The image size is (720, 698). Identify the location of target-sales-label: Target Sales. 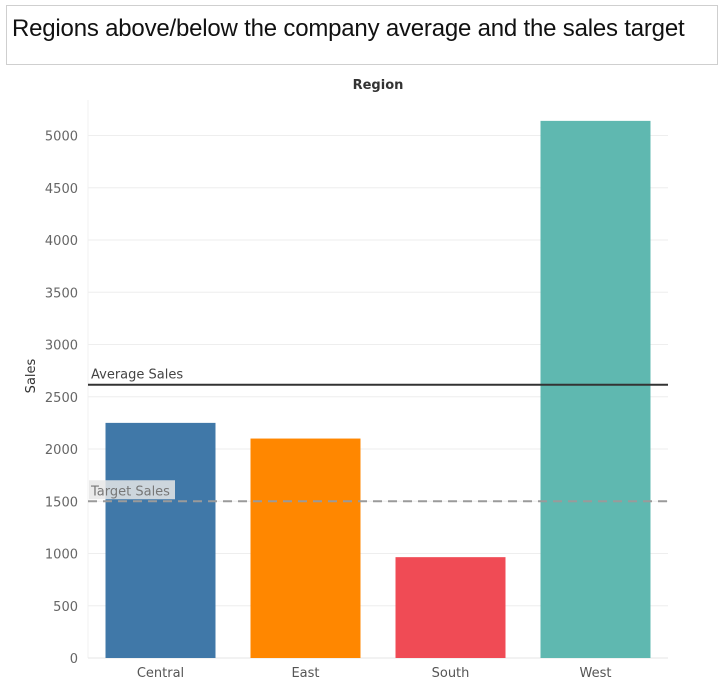
(130, 491).